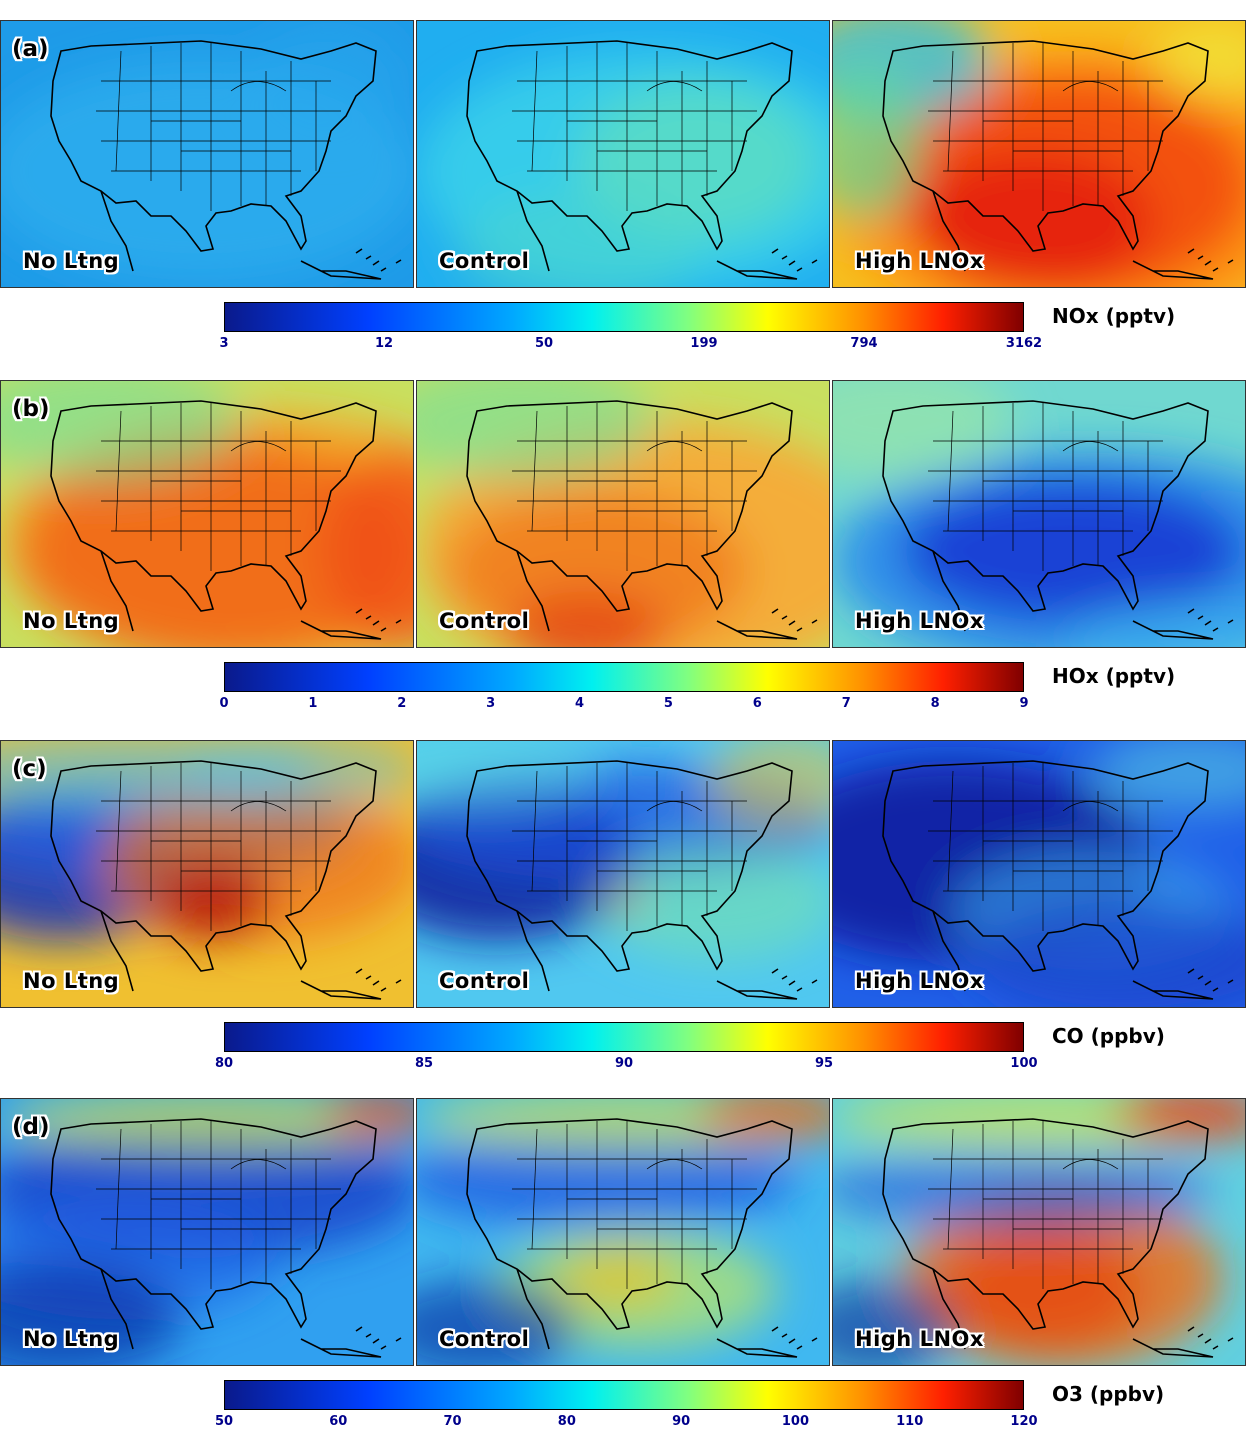 The height and width of the screenshot is (1440, 1248). What do you see at coordinates (384, 343) in the screenshot?
I see `colorbar-tick-label: 12` at bounding box center [384, 343].